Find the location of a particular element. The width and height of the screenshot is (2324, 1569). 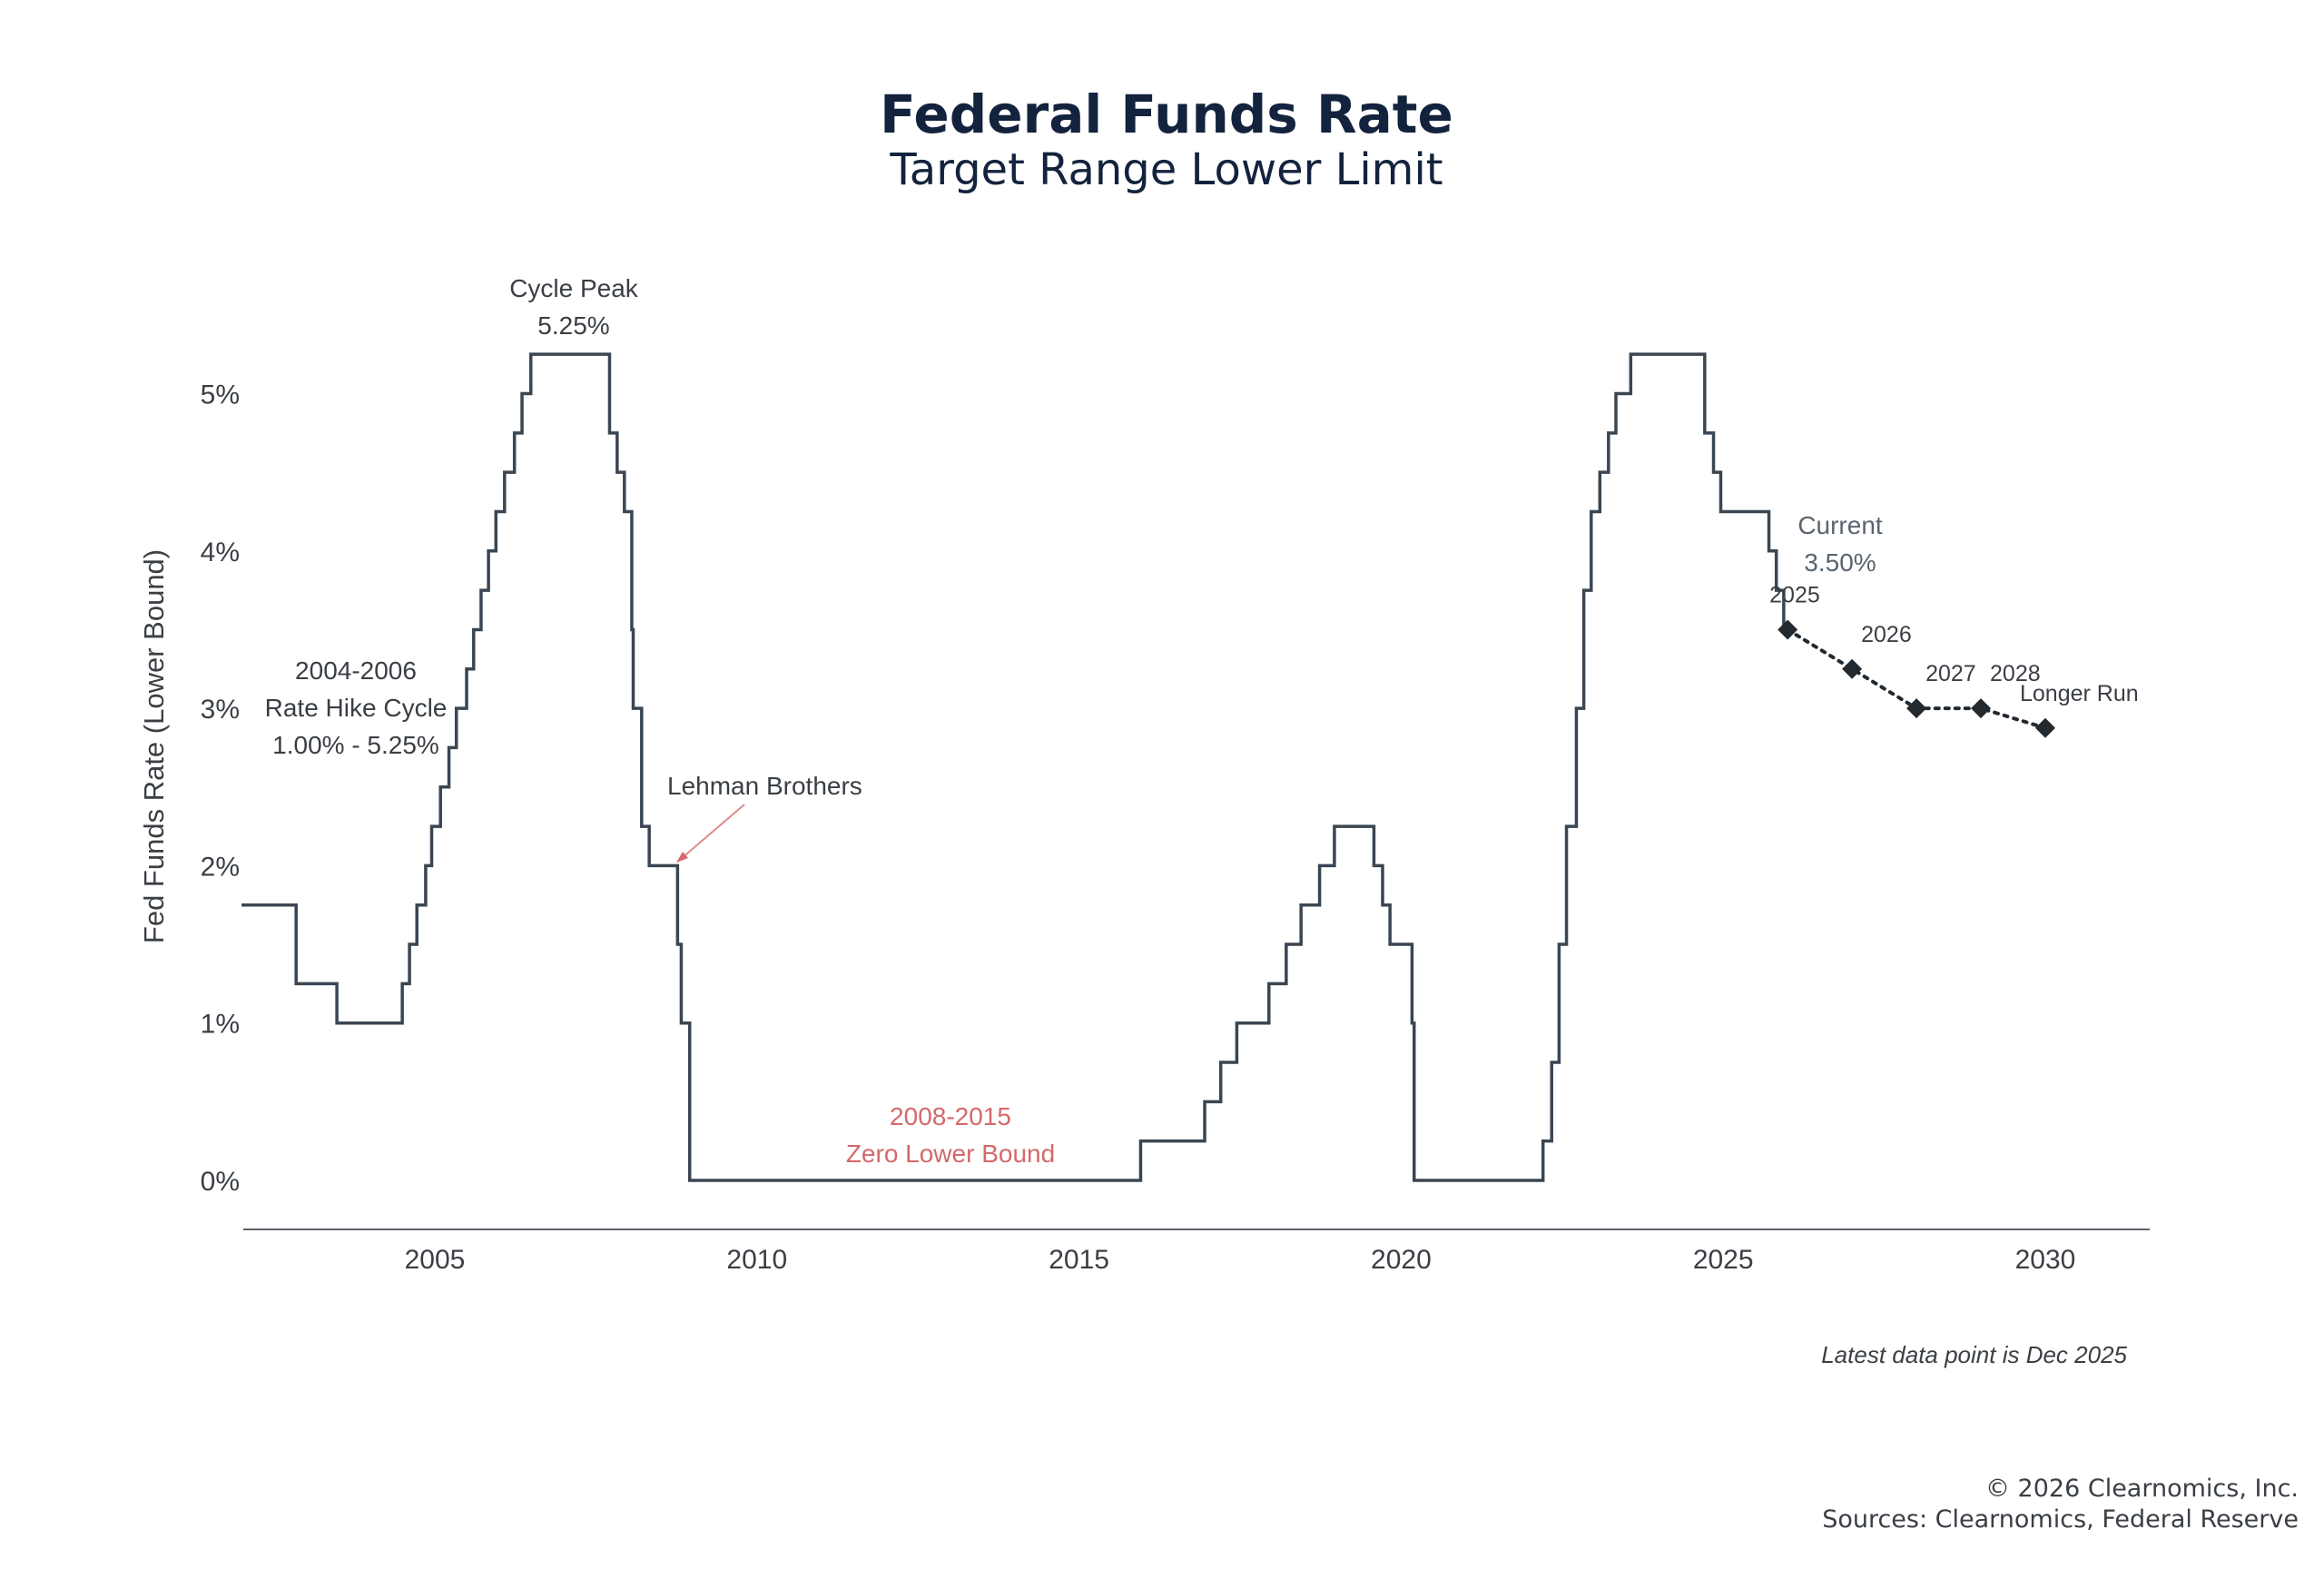

x-tick-label: 2010 is located at coordinates (756, 1260).